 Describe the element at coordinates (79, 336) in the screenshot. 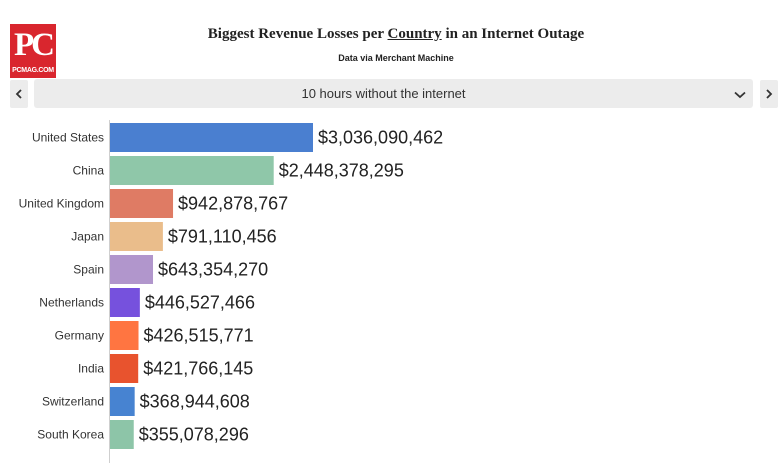

I see `category-label-6: Germany` at that location.